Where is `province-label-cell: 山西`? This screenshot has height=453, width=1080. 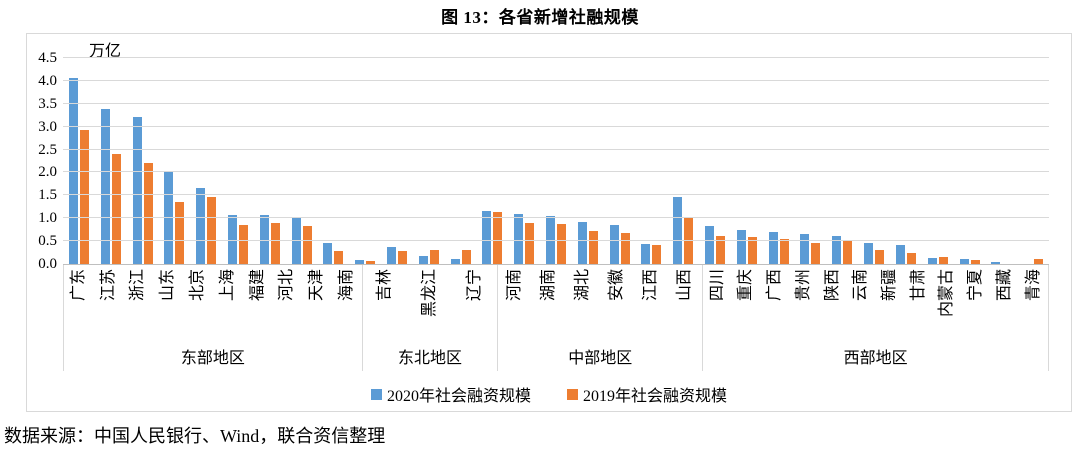 province-label-cell: 山西 is located at coordinates (685, 303).